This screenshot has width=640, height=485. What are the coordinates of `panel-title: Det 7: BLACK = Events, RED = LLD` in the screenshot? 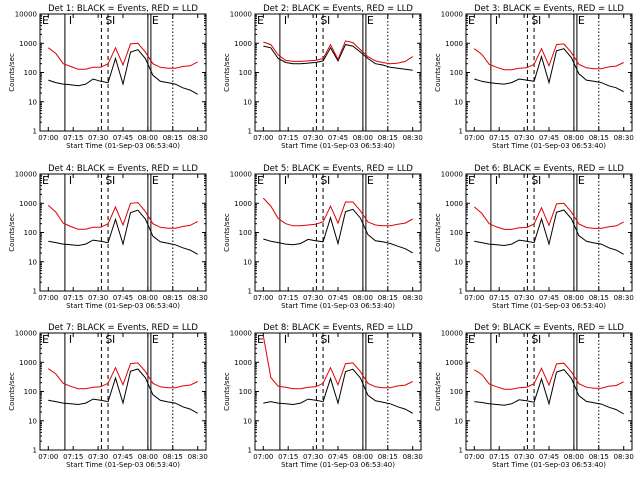 It's located at (123, 328).